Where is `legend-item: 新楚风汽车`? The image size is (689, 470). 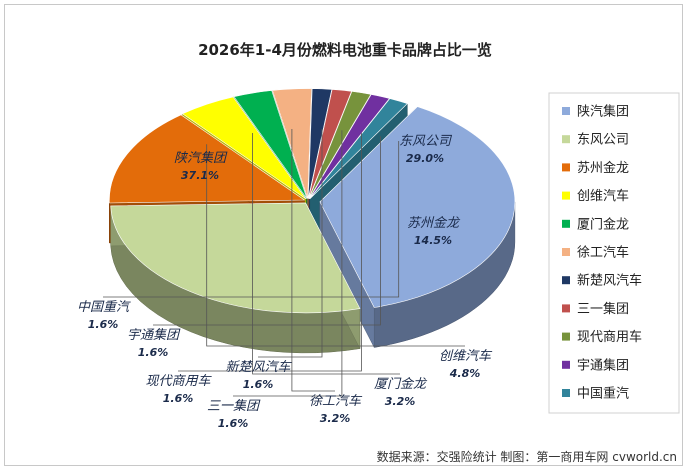 legend-item: 新楚风汽车 is located at coordinates (609, 281).